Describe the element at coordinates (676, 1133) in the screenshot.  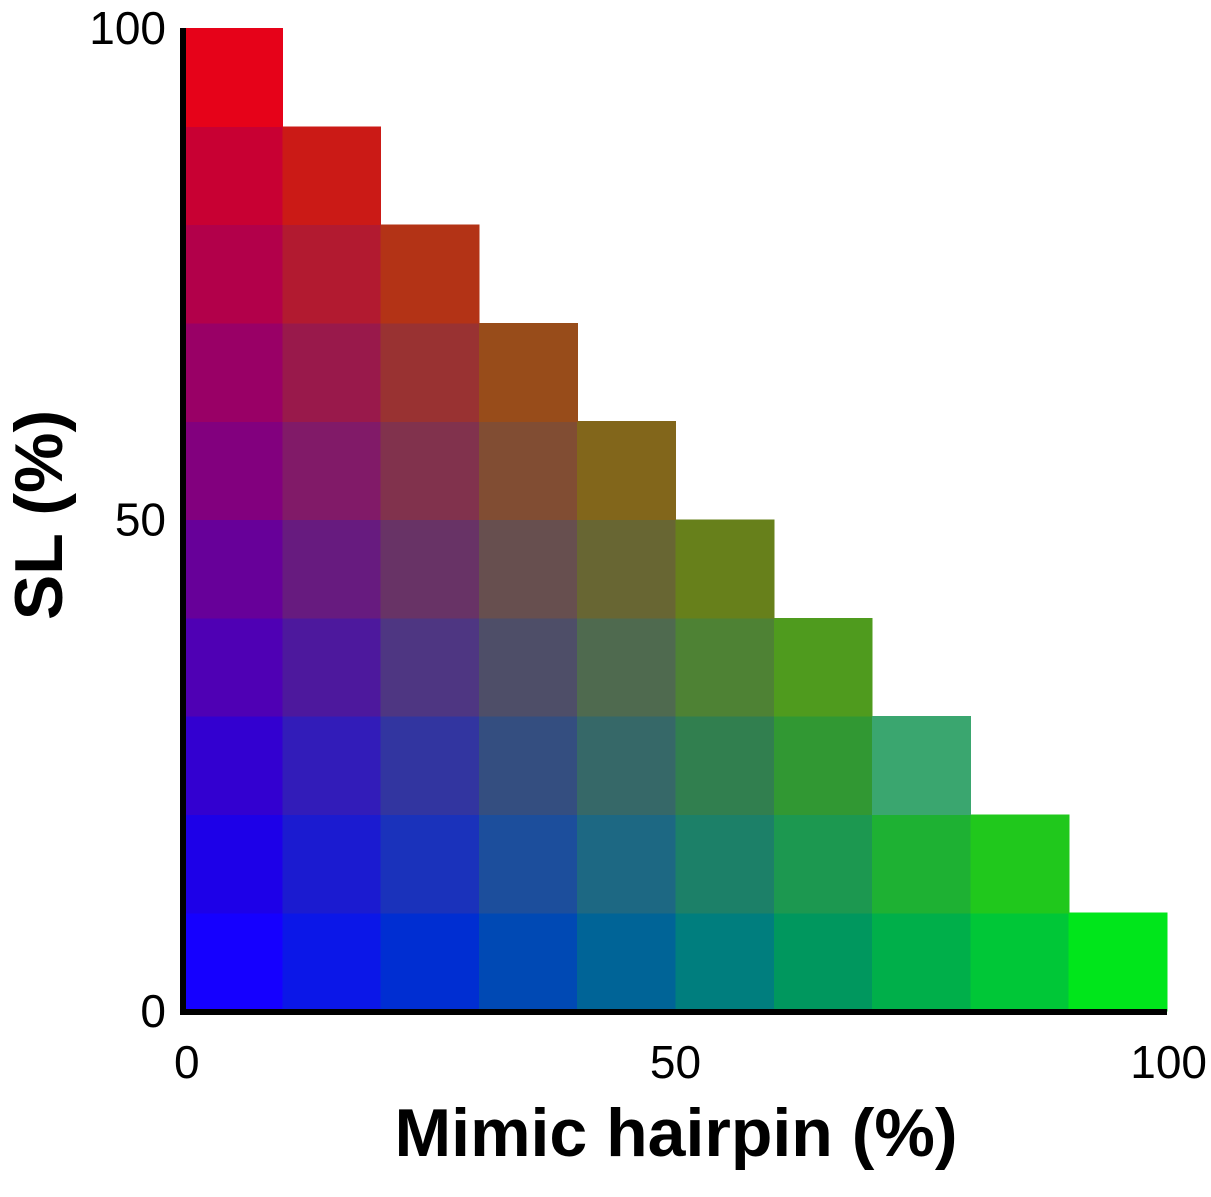
I see `x-axis-title: Mimic hairpin (%)` at that location.